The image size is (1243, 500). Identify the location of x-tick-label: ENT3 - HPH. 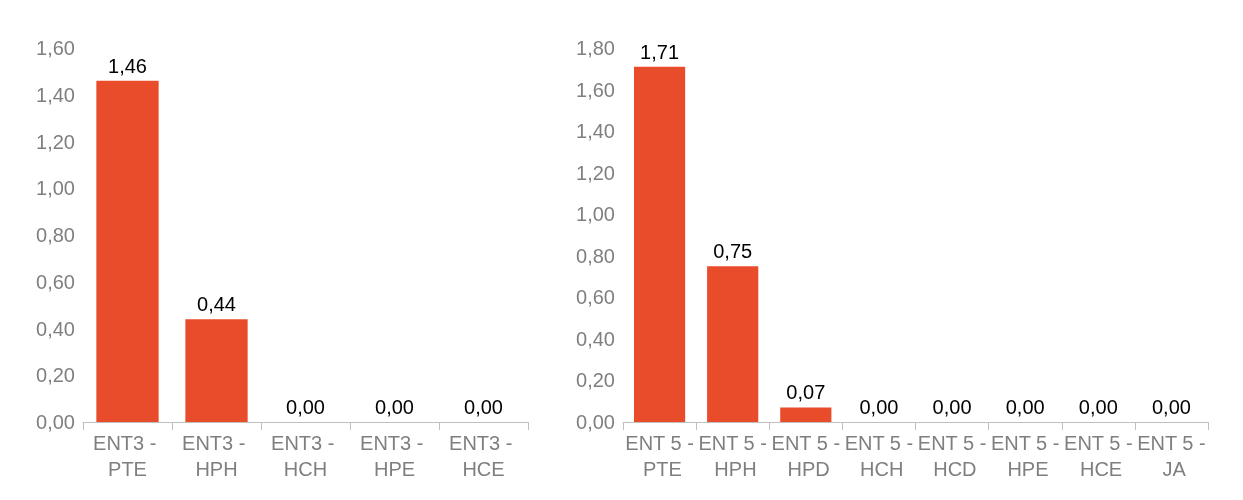
(216, 456).